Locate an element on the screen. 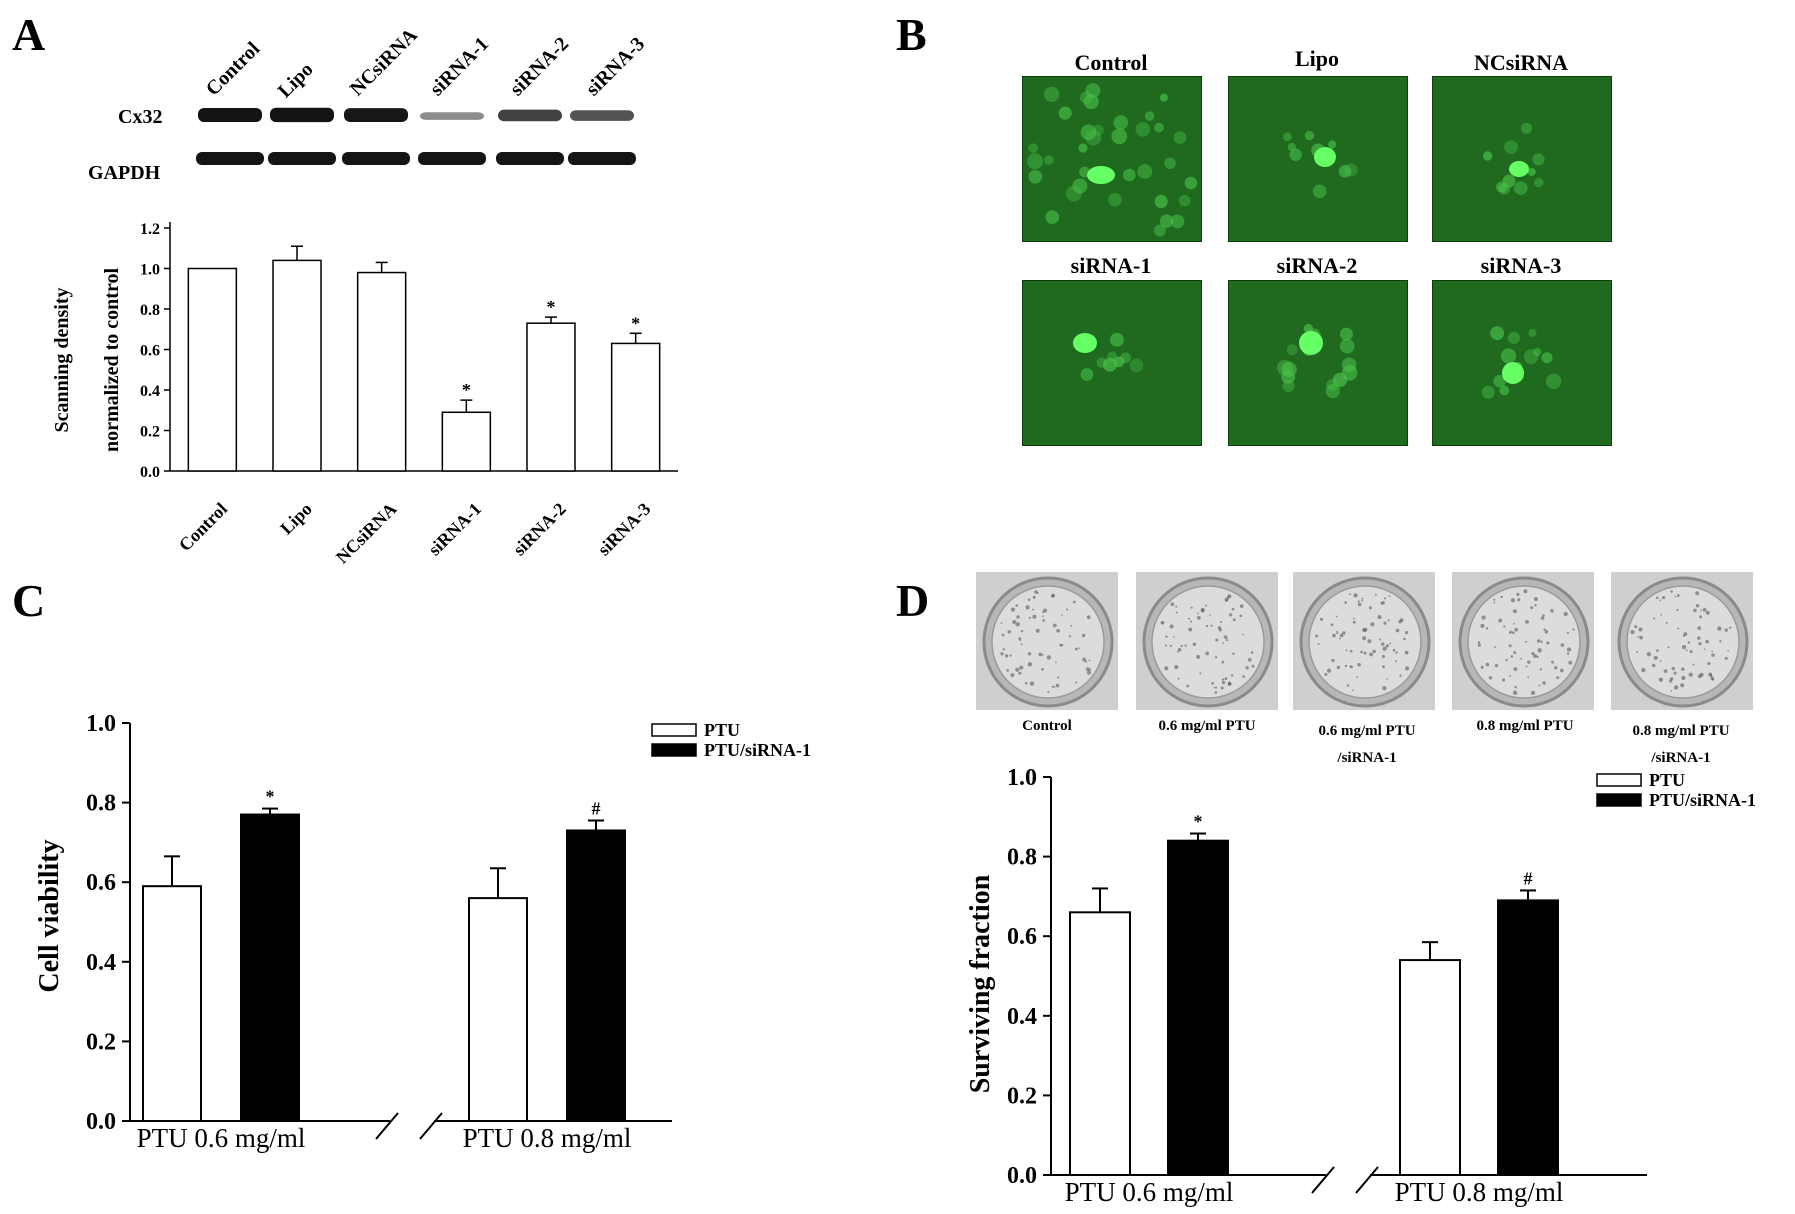 The height and width of the screenshot is (1214, 1795). blot-lane-label: siRNA-3 is located at coordinates (615, 66).